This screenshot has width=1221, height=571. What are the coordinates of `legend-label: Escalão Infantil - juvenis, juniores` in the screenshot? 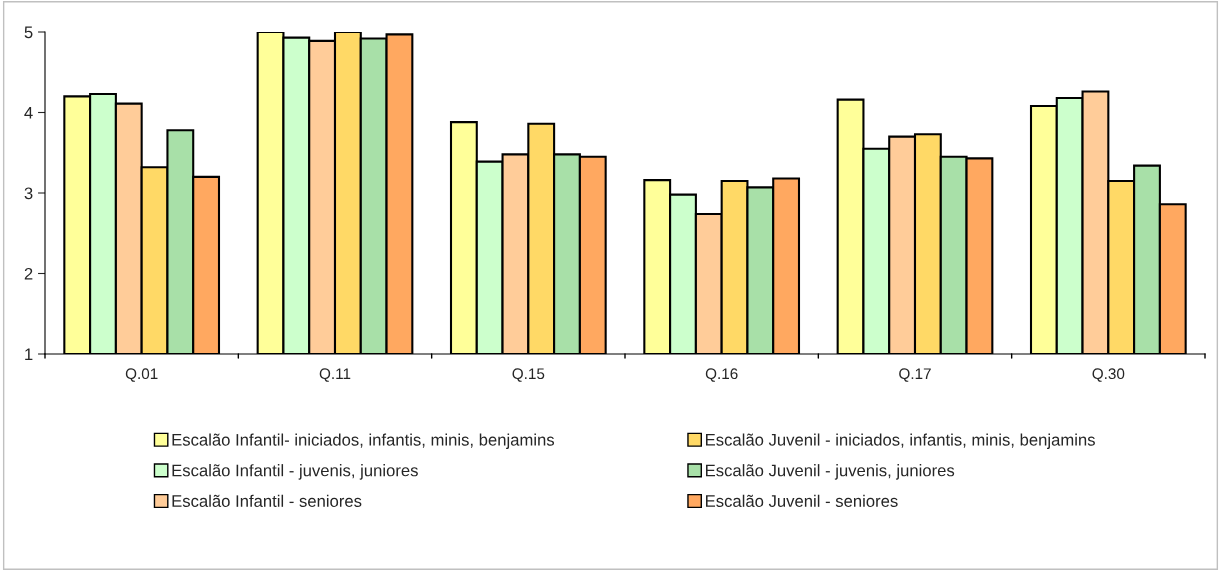 It's located at (295, 472).